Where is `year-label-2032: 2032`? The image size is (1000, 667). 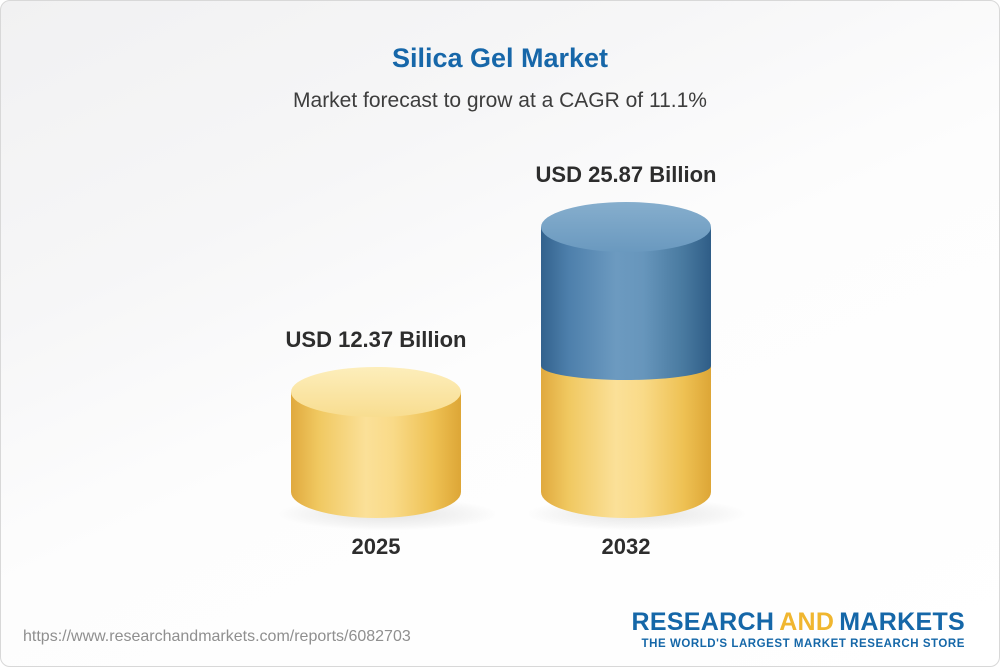
year-label-2032: 2032 is located at coordinates (626, 546).